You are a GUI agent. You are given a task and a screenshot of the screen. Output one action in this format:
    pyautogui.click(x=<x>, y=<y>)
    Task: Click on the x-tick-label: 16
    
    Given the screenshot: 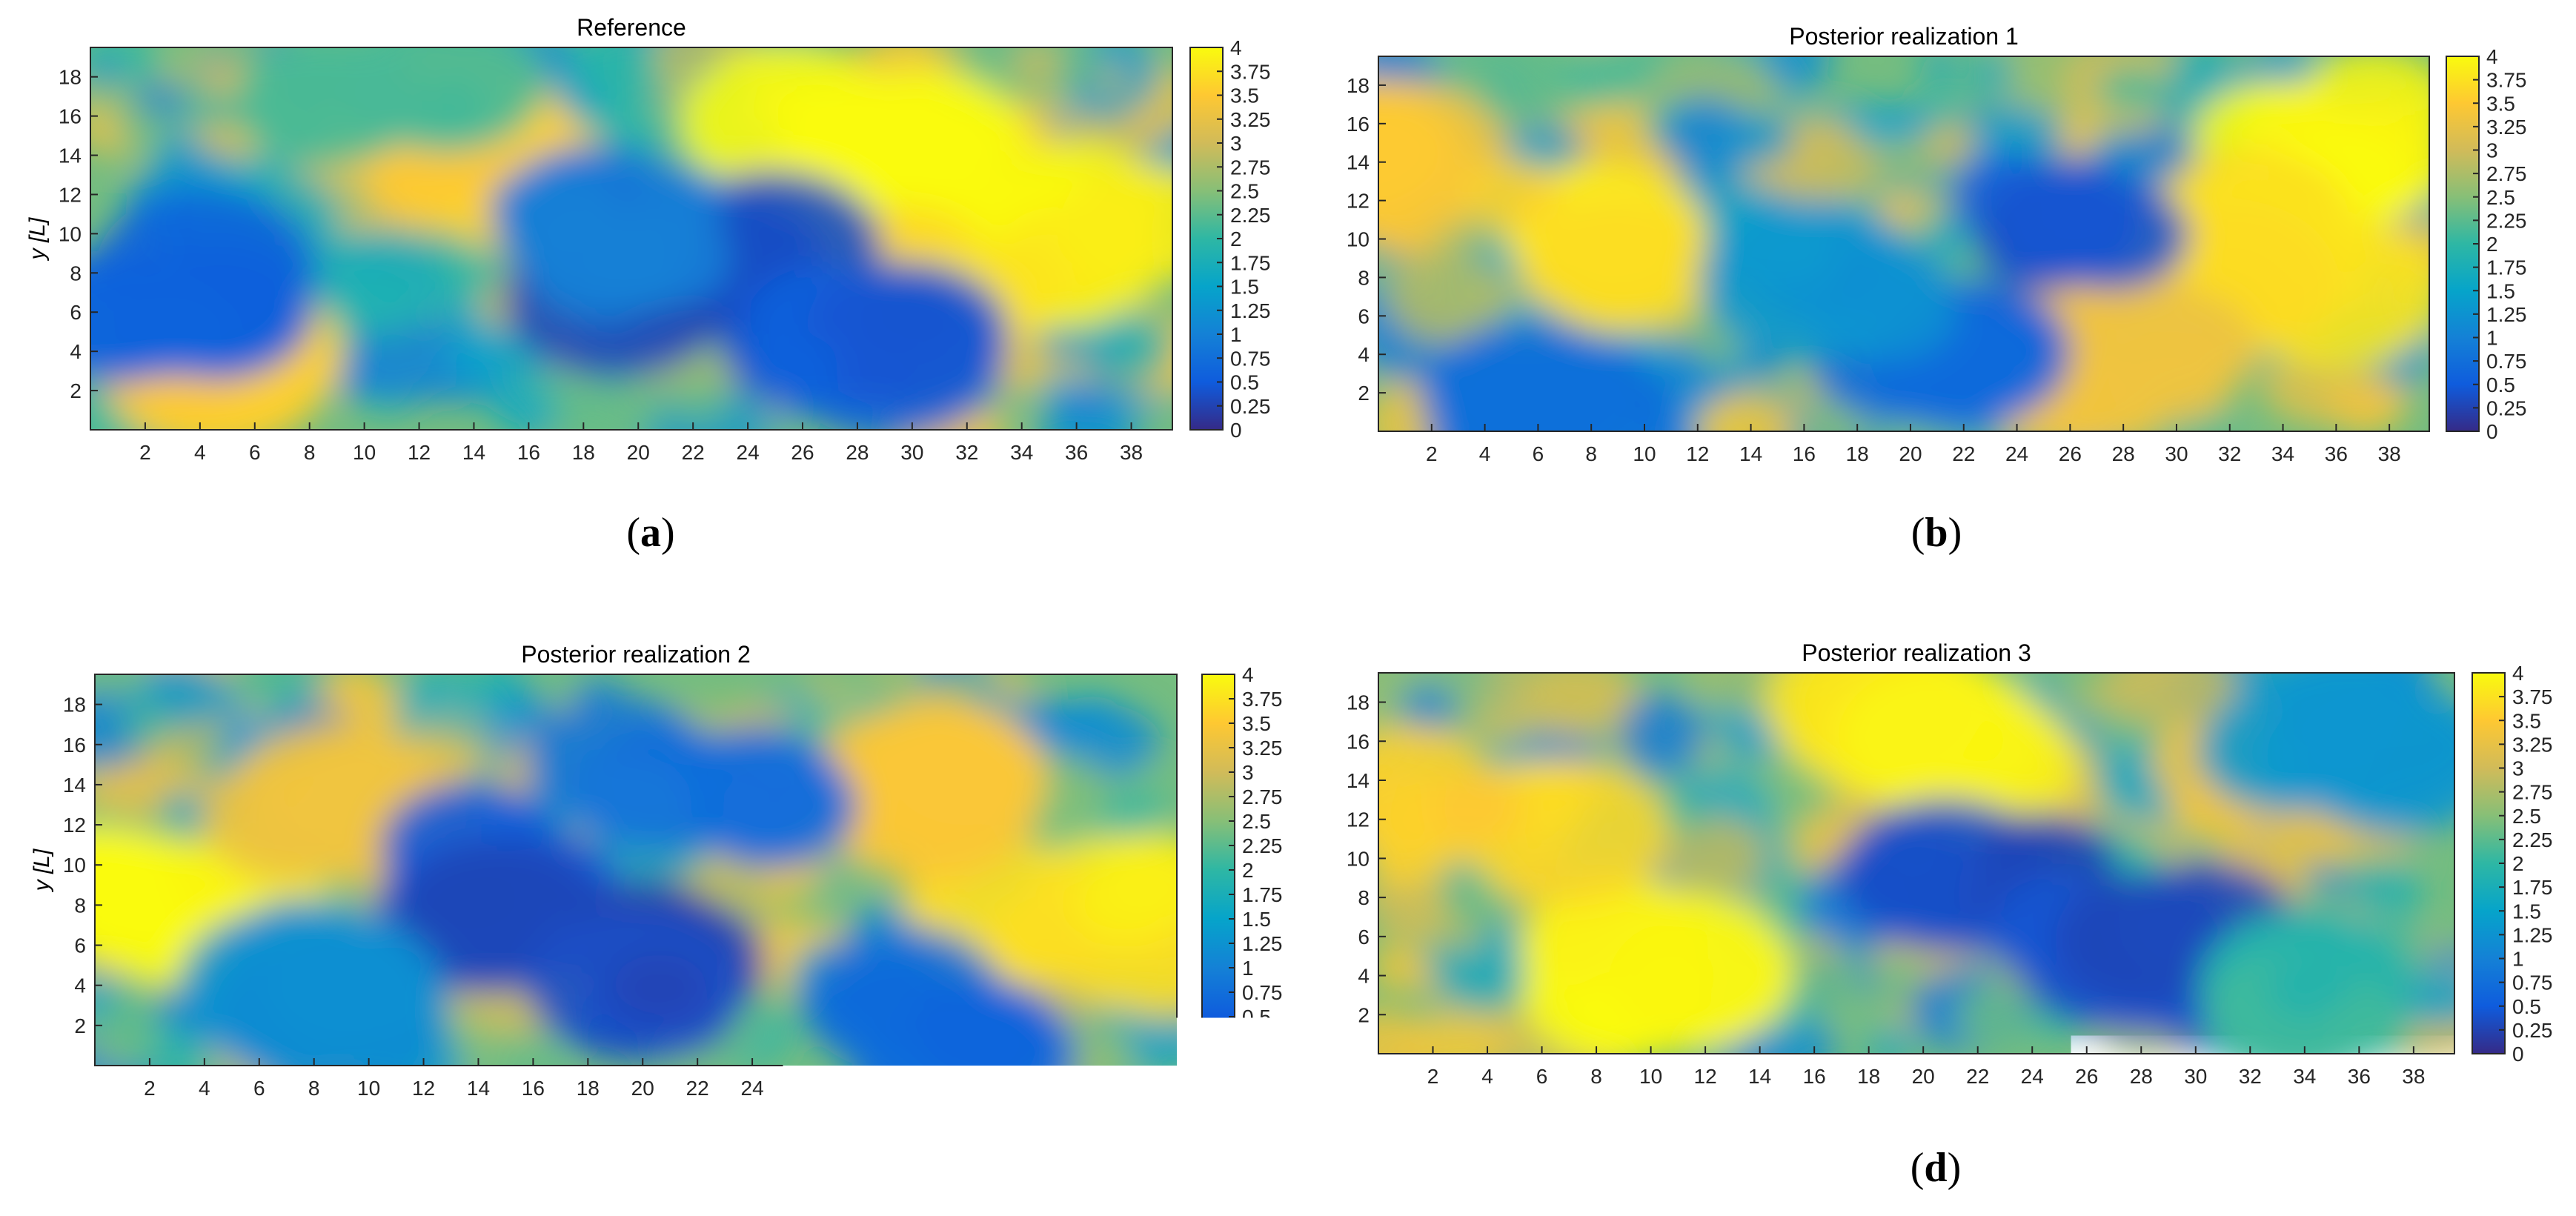 What is the action you would take?
    pyautogui.click(x=533, y=1088)
    